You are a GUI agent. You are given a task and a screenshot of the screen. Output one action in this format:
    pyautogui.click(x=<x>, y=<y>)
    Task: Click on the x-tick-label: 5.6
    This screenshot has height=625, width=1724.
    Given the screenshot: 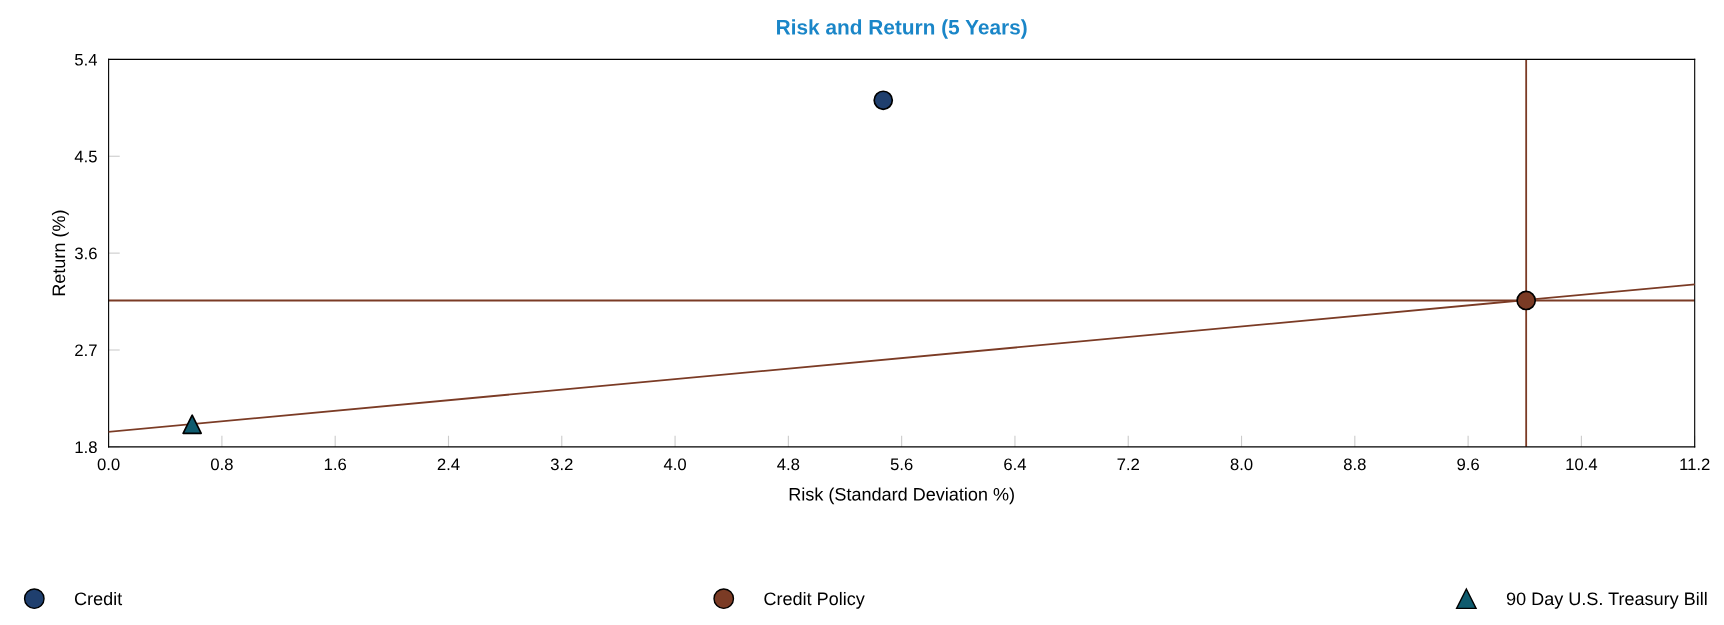 What is the action you would take?
    pyautogui.click(x=901, y=464)
    